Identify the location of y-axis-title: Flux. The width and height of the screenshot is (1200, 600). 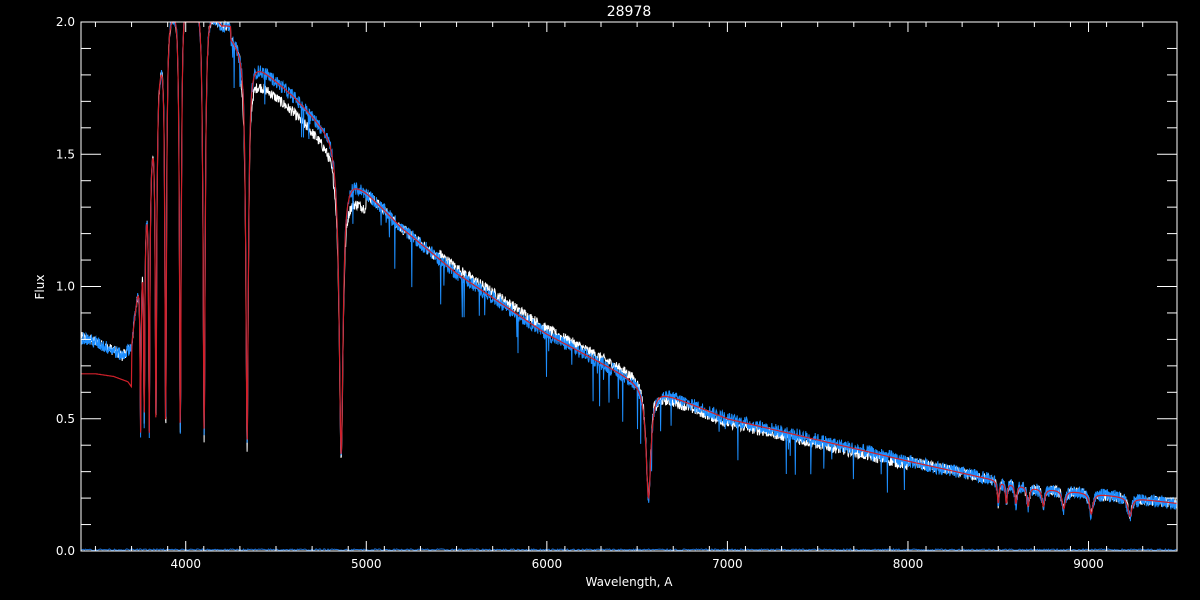
(40, 287).